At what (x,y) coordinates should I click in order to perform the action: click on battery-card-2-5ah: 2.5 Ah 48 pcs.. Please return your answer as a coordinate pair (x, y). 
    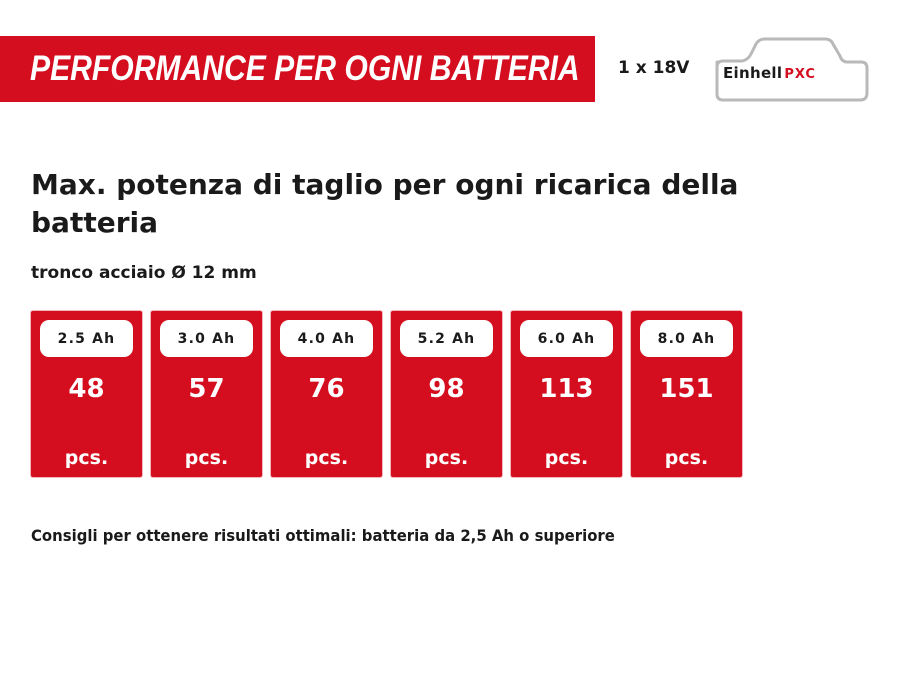
    Looking at the image, I should click on (86, 394).